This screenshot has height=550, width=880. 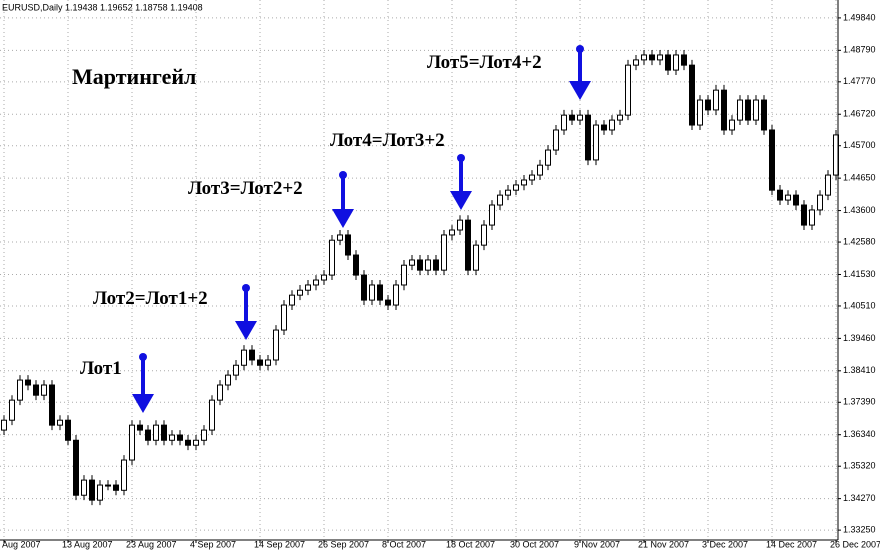 What do you see at coordinates (859, 178) in the screenshot?
I see `y-tick-label: 1.44650` at bounding box center [859, 178].